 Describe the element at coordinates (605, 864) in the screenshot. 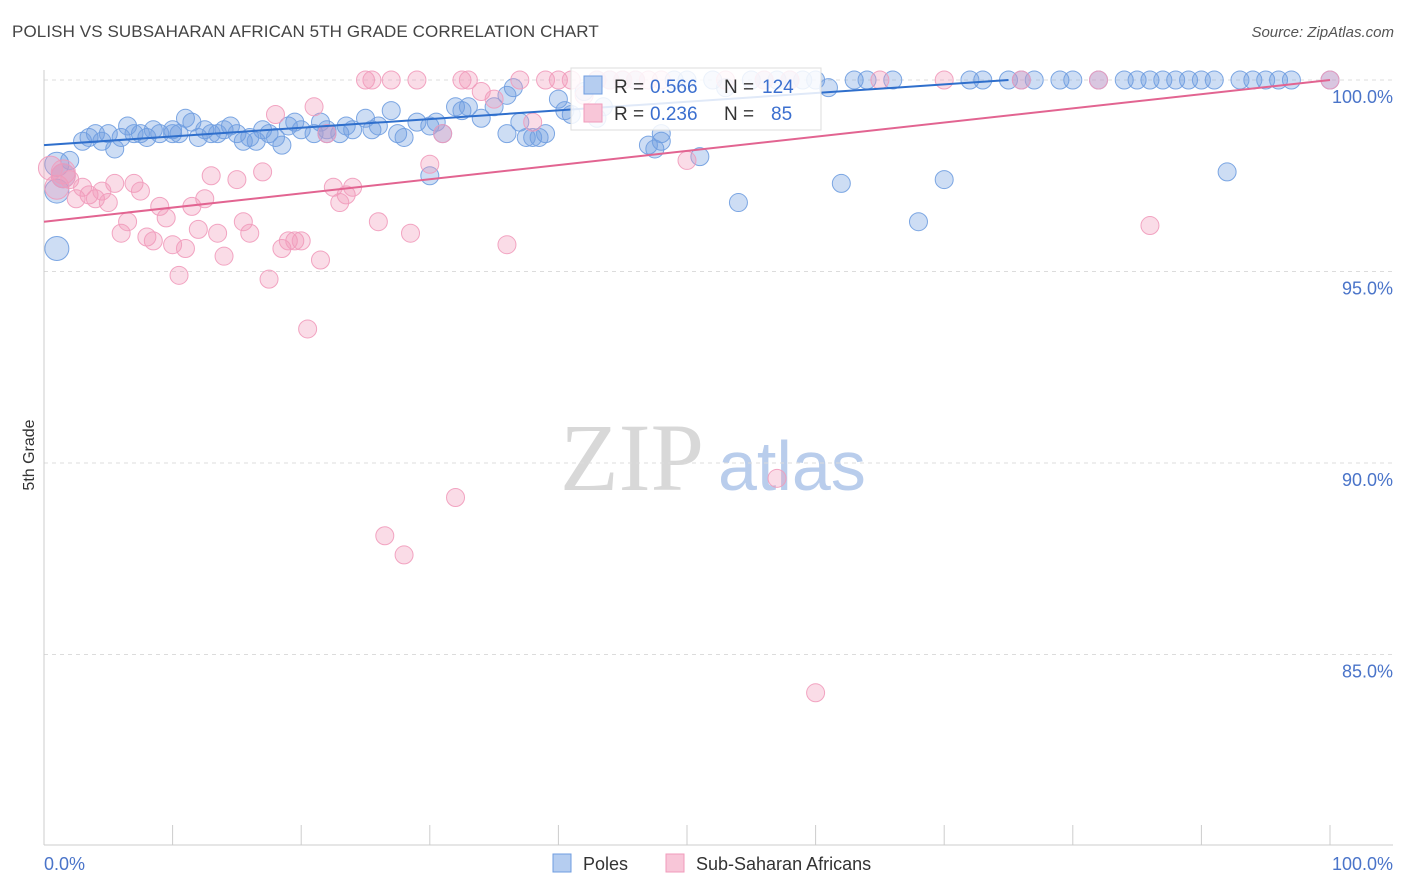

I see `legend-label-poles: Poles` at that location.